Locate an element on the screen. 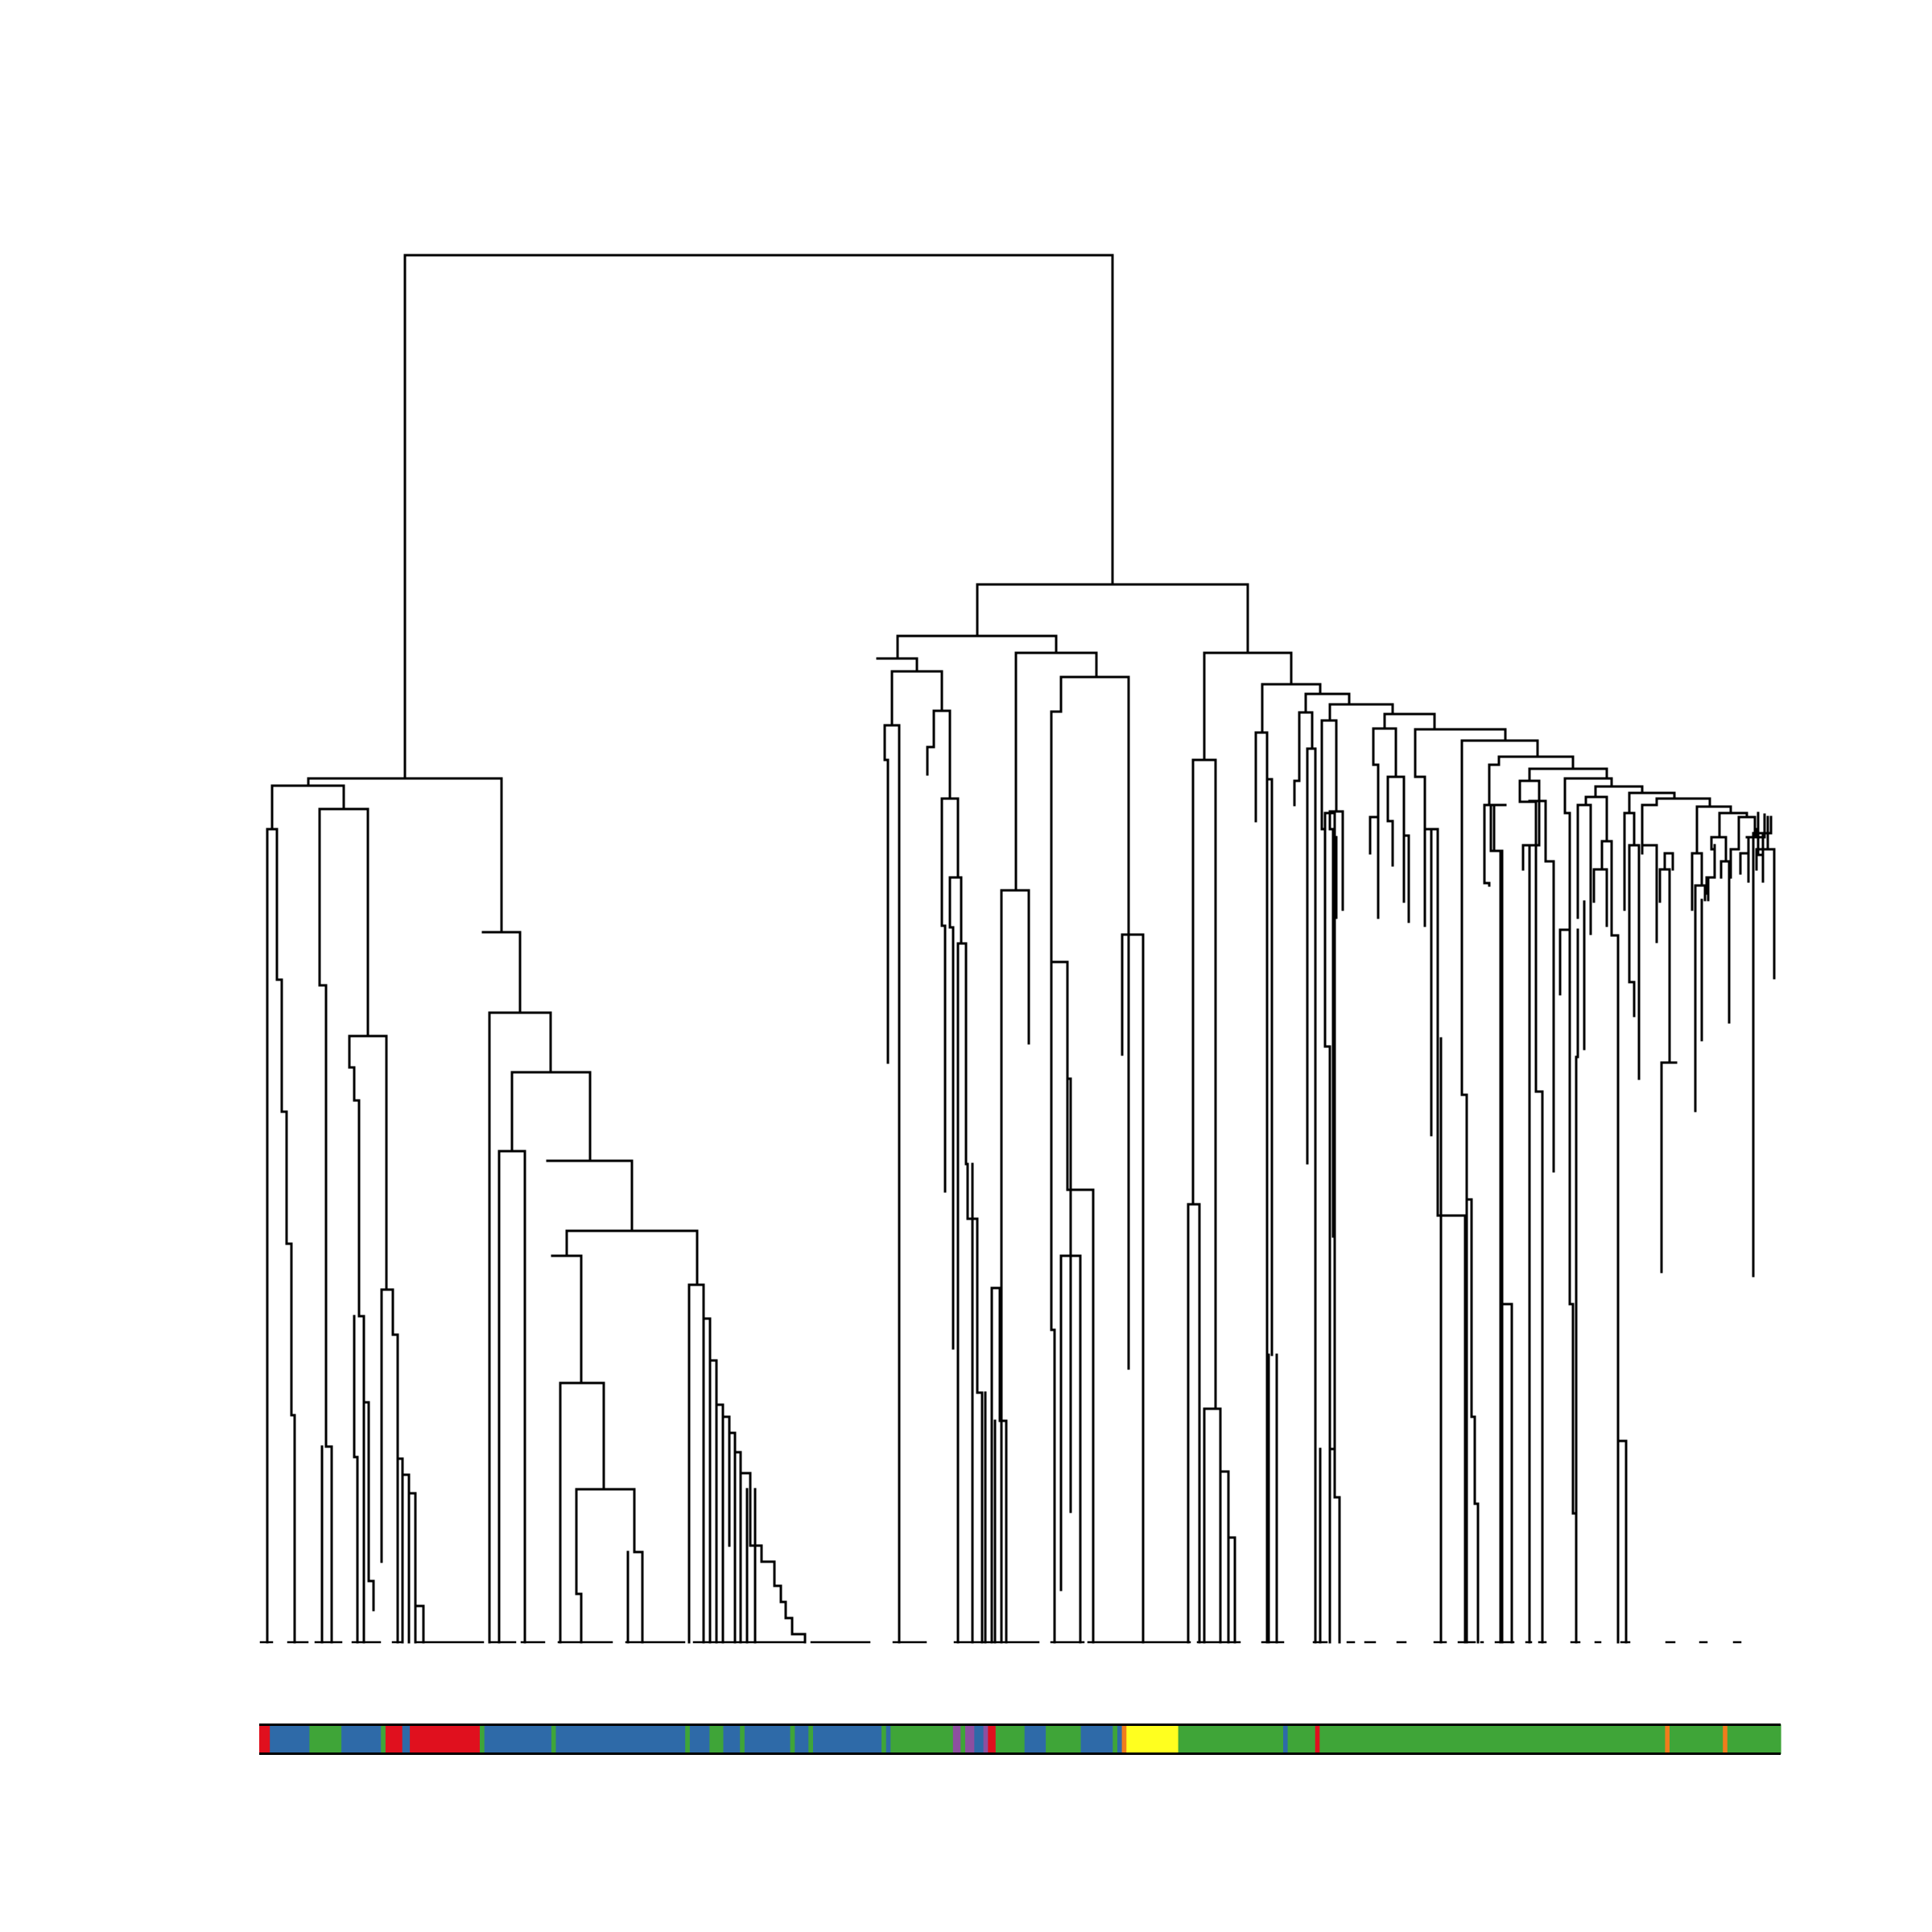  annotation-bar-bottom-border is located at coordinates (1020, 1753).